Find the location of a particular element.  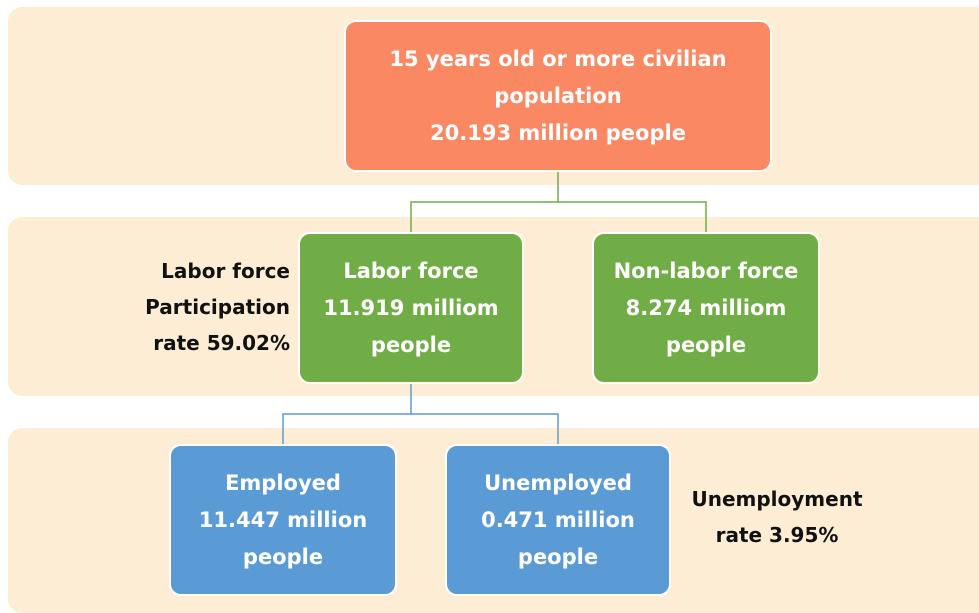

box-line: Employed is located at coordinates (283, 483).